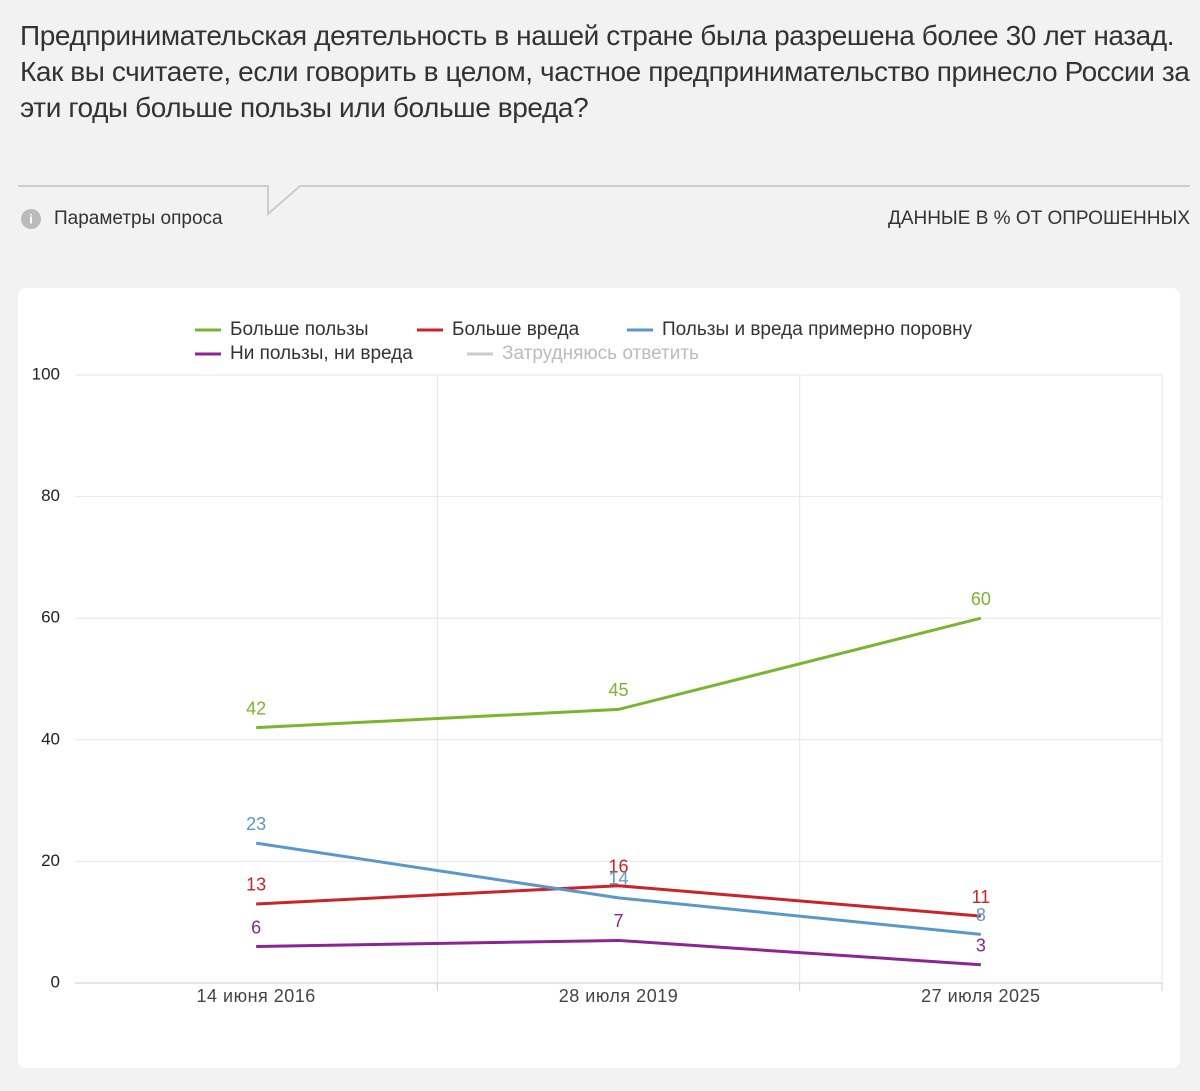 The image size is (1200, 1091). What do you see at coordinates (618, 921) in the screenshot?
I see `data-label: 7` at bounding box center [618, 921].